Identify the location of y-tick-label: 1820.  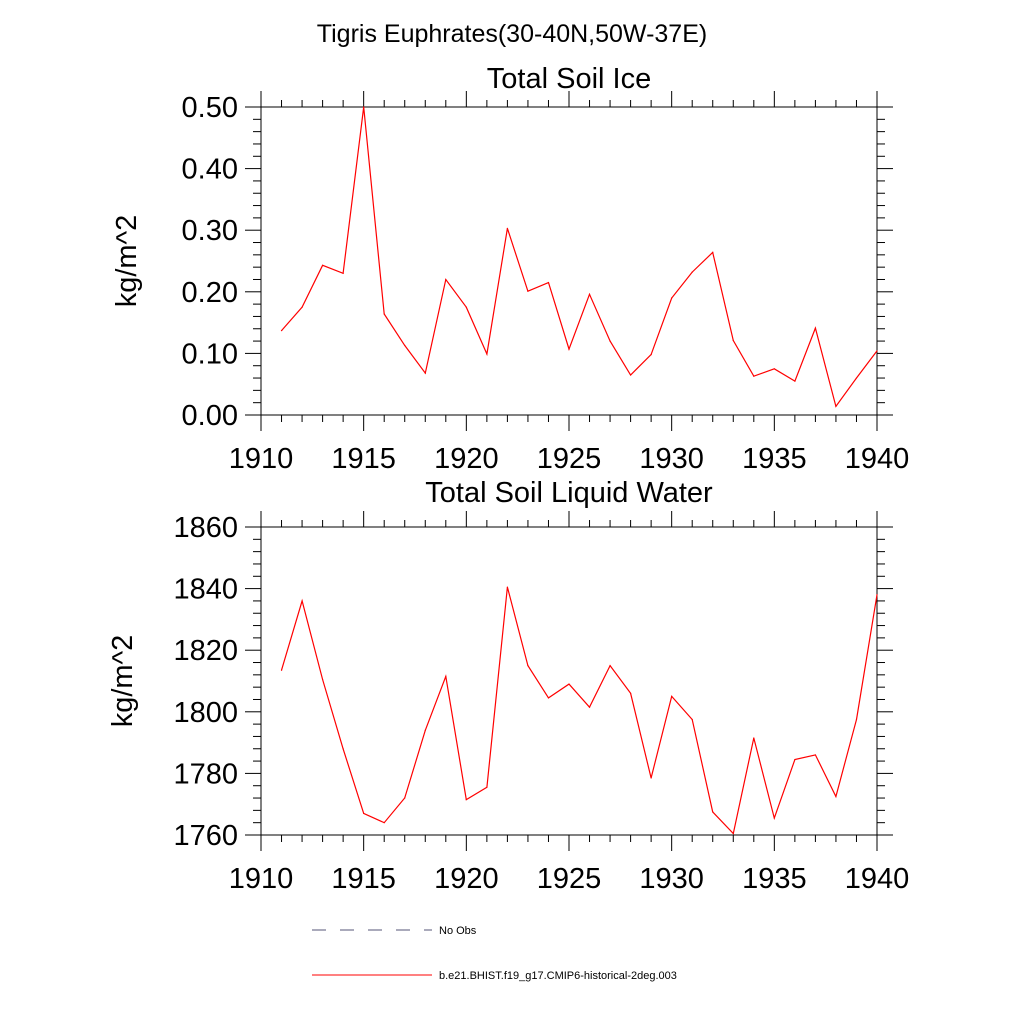
(205, 651).